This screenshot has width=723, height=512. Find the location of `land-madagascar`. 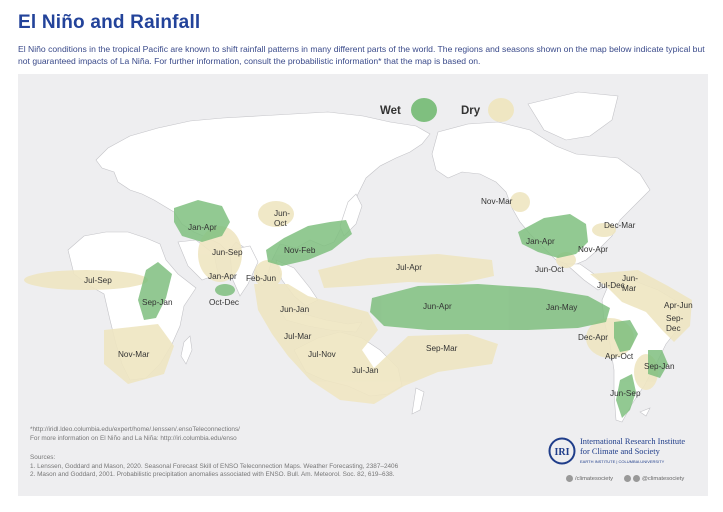

land-madagascar is located at coordinates (186, 350).